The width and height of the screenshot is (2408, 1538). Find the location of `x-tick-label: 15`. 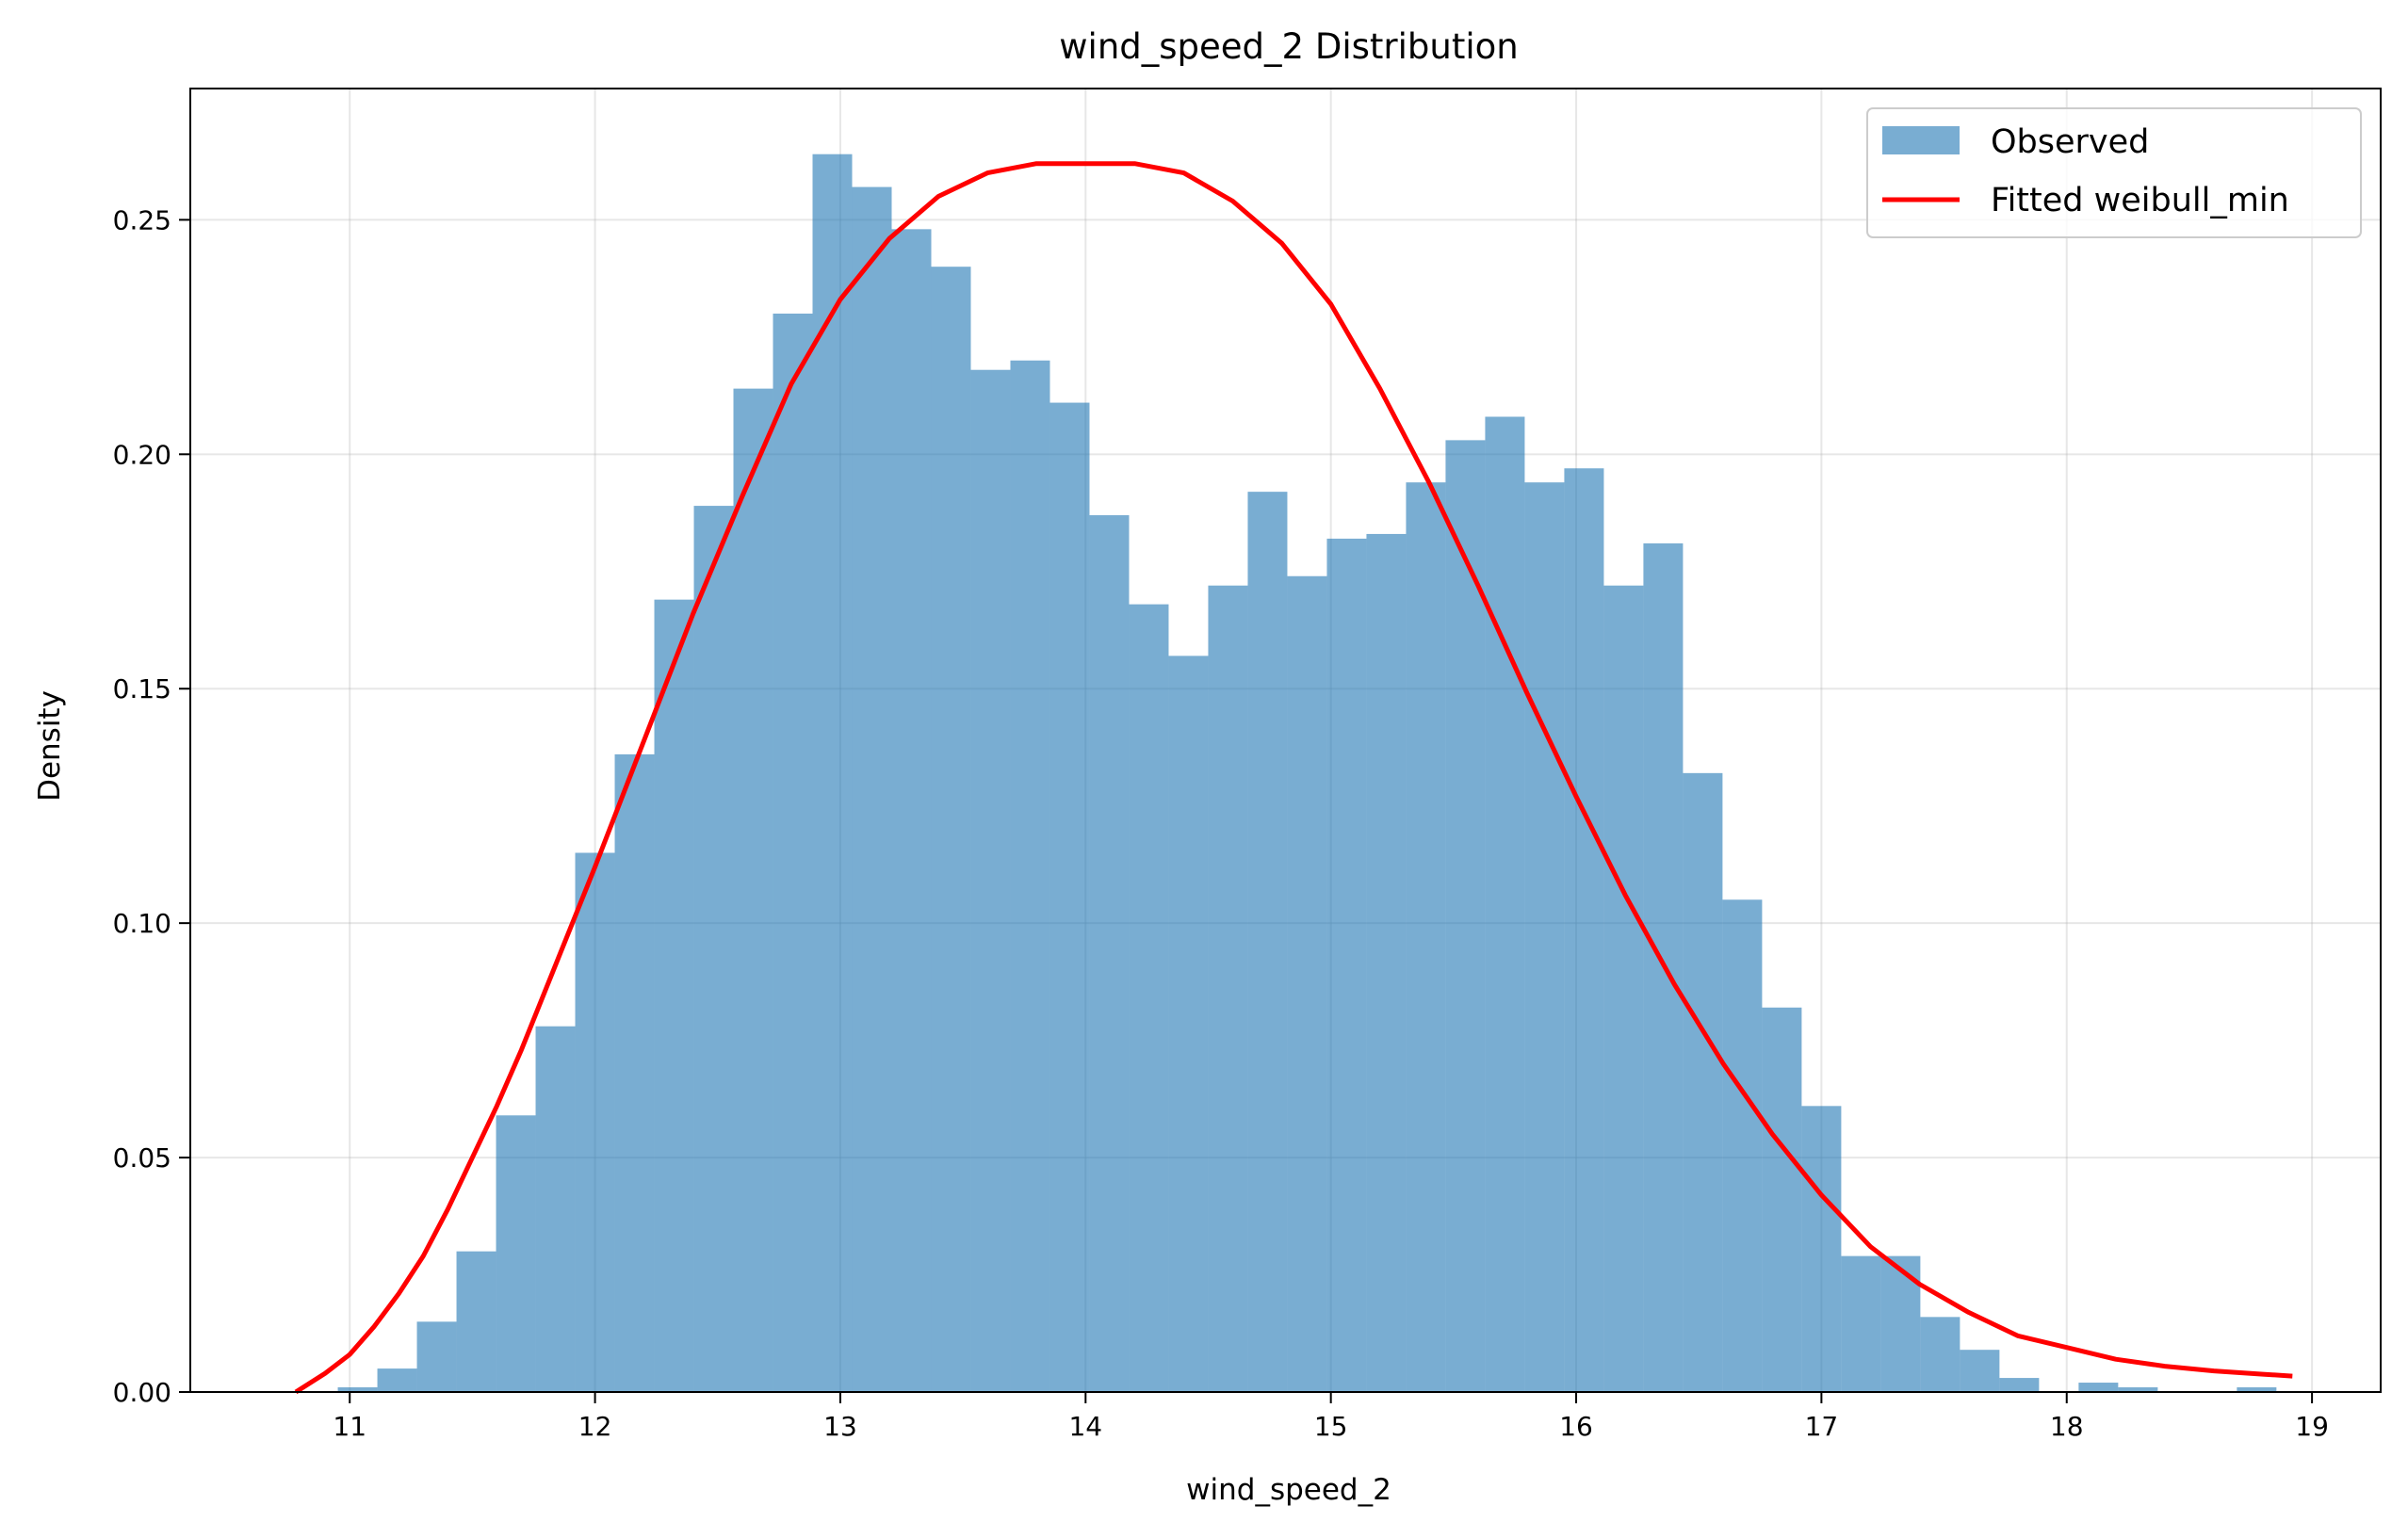

x-tick-label: 15 is located at coordinates (1331, 1426).